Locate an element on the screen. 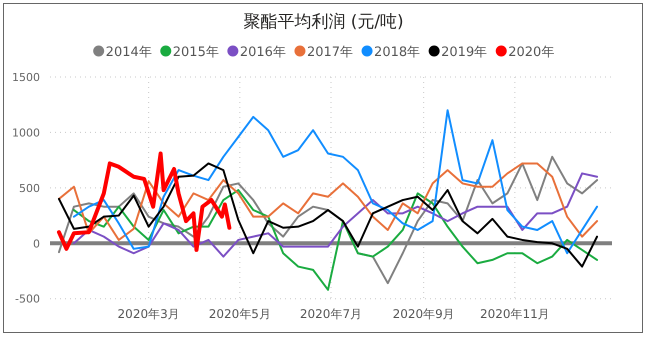 This screenshot has width=647, height=337. y-tick-label: -500 is located at coordinates (27, 299).